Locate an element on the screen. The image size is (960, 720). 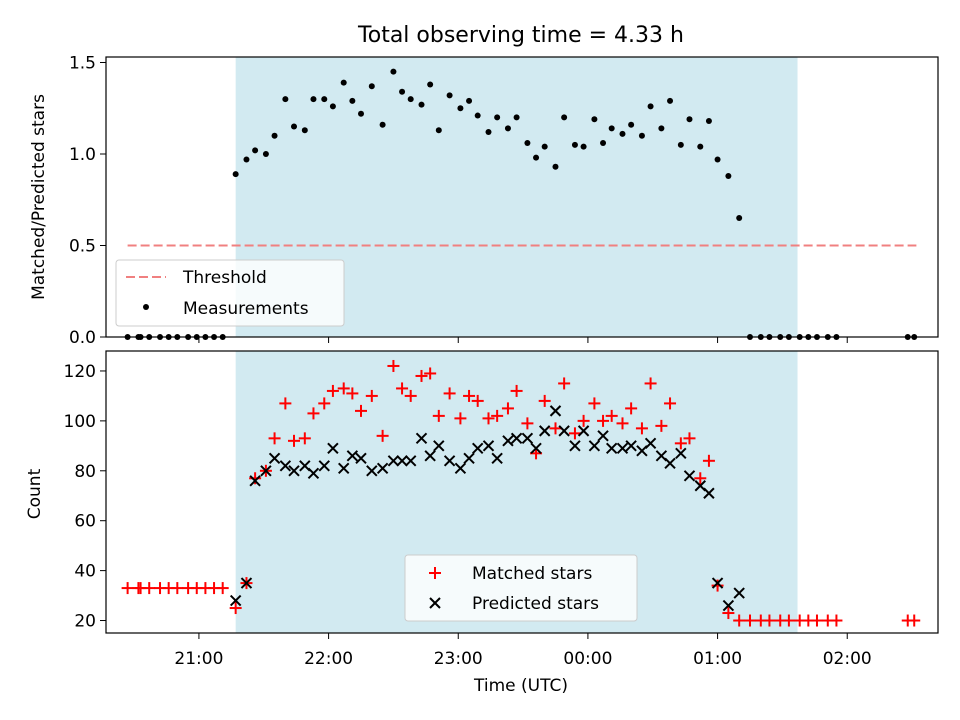
legend-threshold-label: Threshold is located at coordinates (224, 278).